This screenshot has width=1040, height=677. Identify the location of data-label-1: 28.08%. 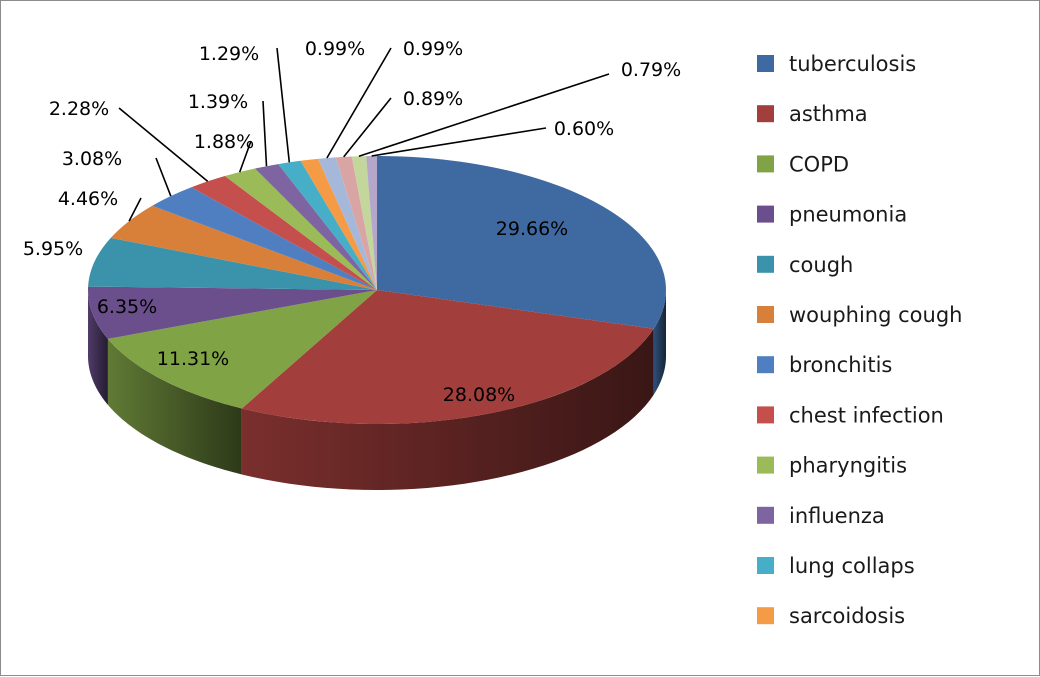
(479, 395).